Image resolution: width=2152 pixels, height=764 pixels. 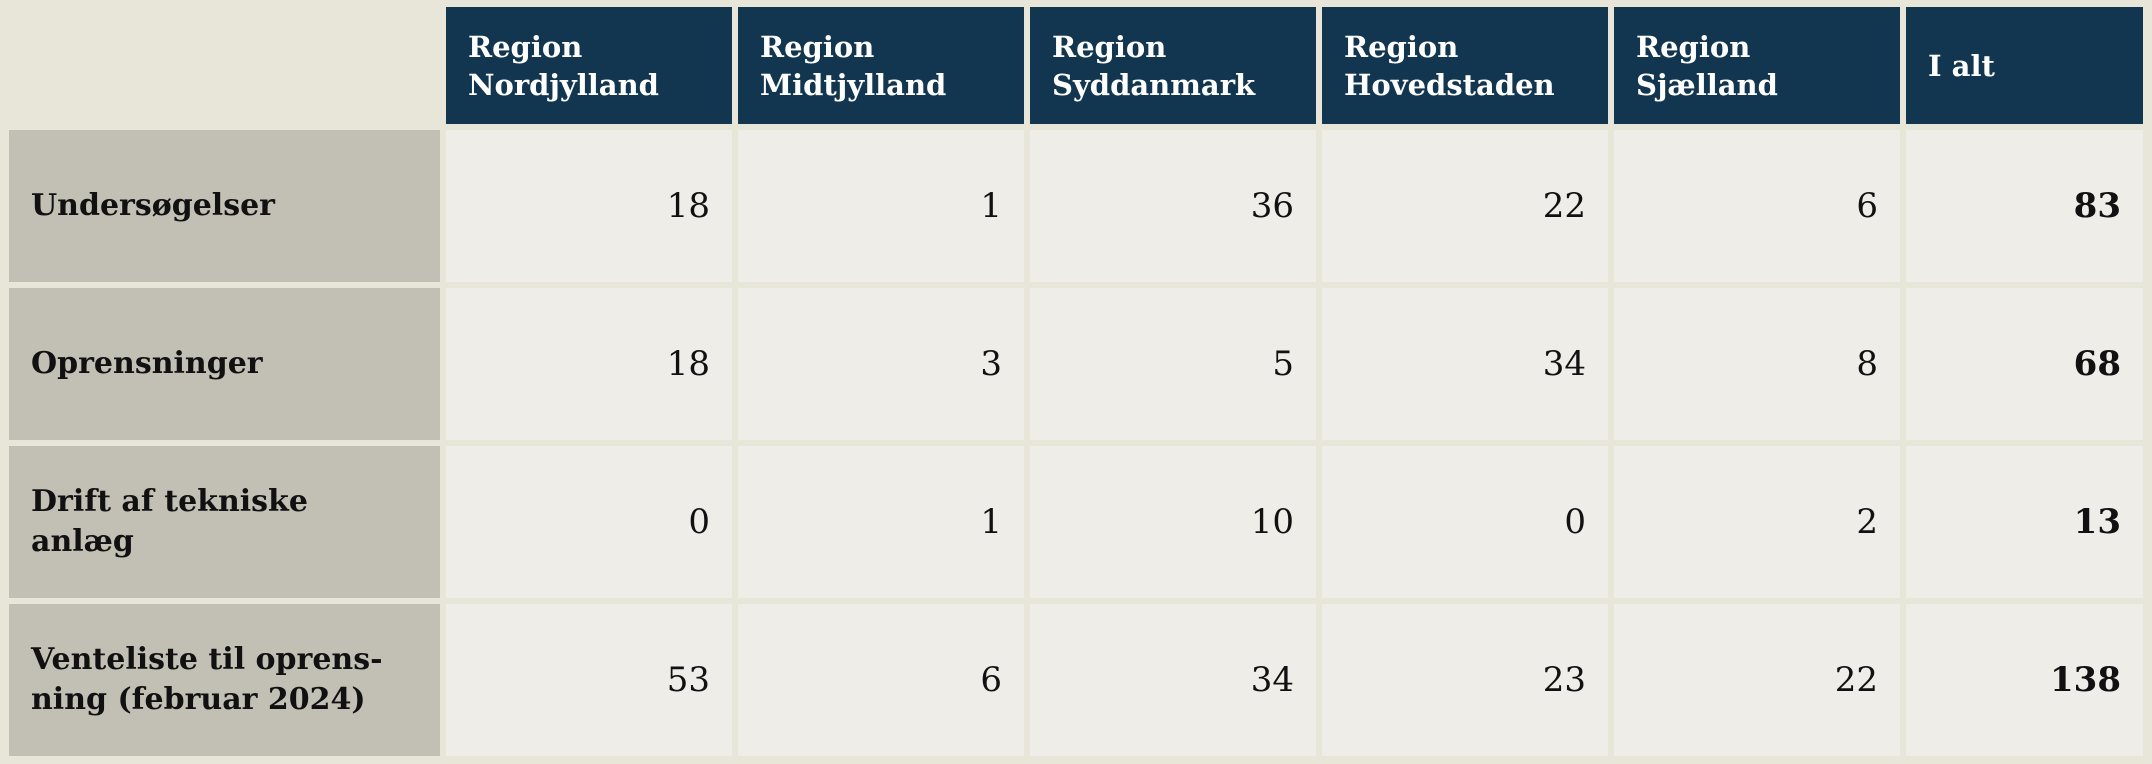 I want to click on corner, so click(x=224, y=65).